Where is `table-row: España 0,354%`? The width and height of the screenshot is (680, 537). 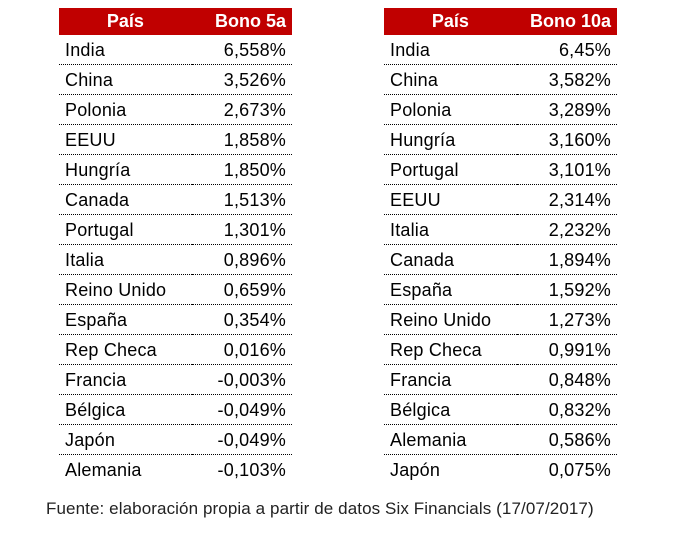 table-row: España 0,354% is located at coordinates (175, 319).